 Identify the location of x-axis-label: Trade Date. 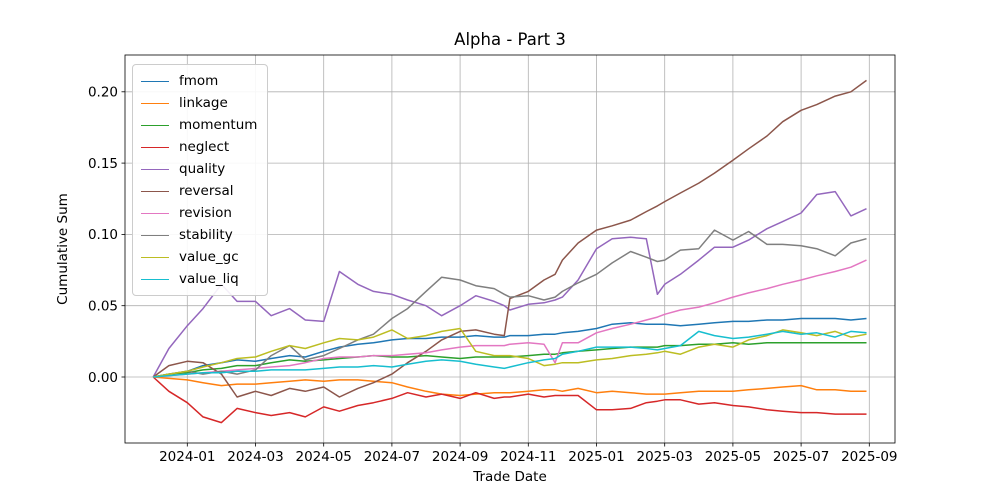
(509, 477).